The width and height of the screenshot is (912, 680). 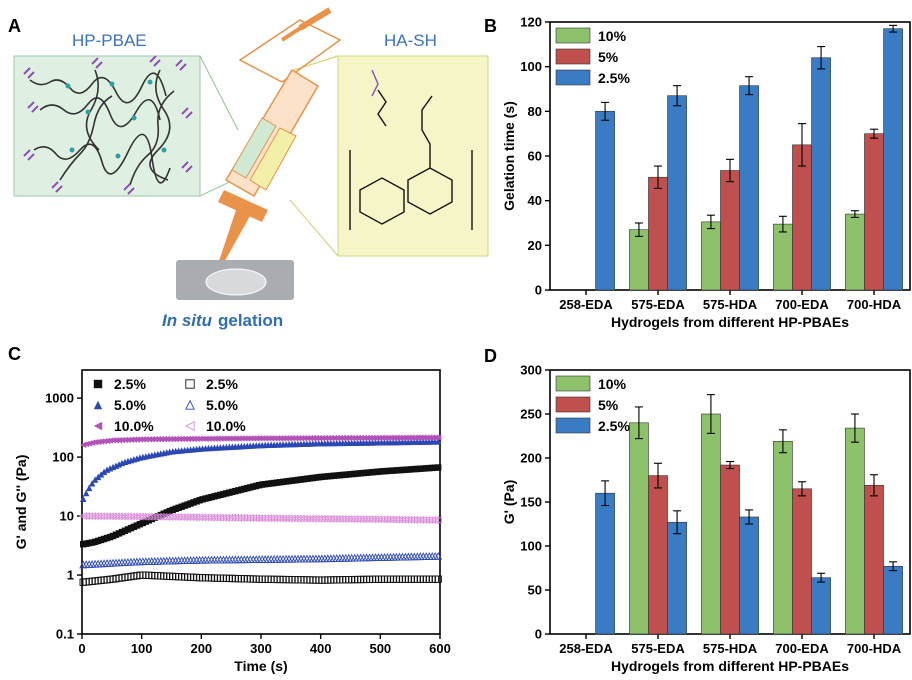 I want to click on hp-pbae-end-groups, so click(x=108, y=125).